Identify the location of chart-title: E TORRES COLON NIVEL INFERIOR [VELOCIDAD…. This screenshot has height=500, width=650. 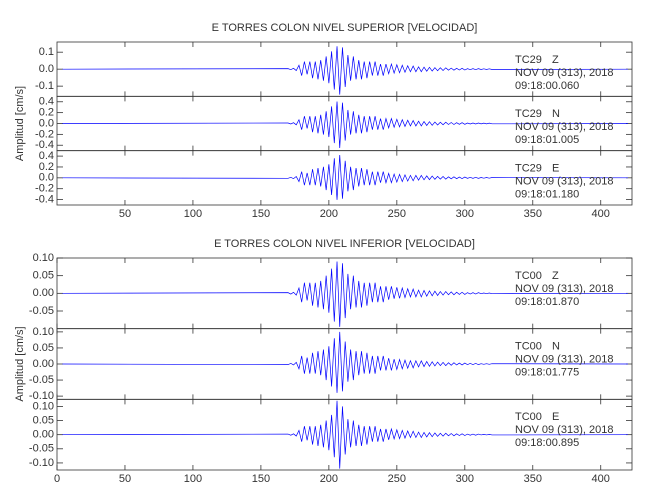
(344, 244).